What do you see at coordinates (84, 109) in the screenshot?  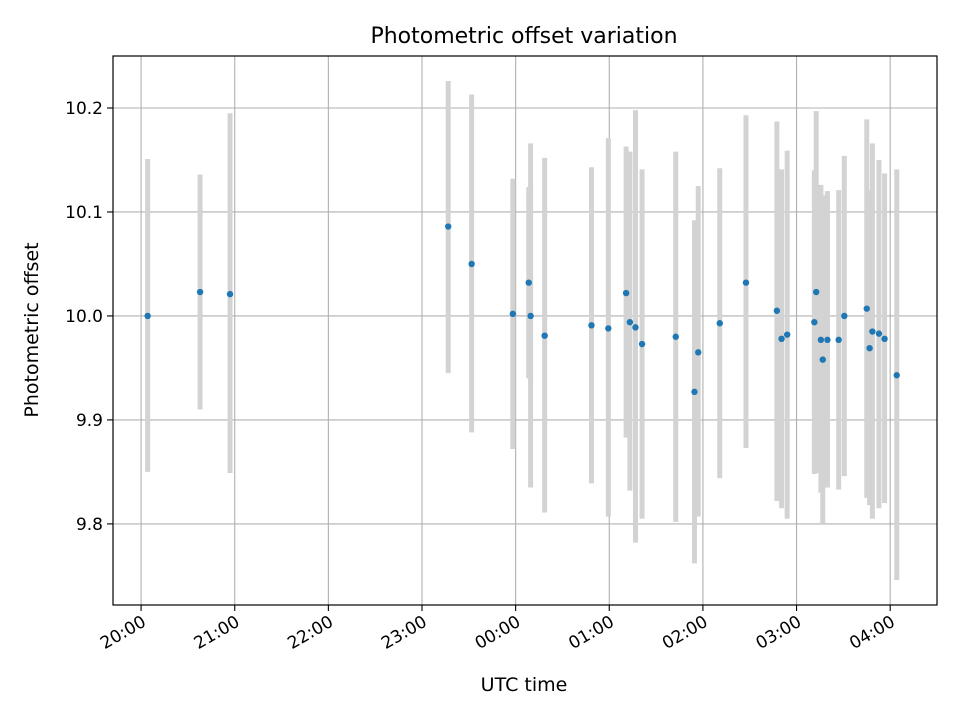 I see `y-tick-label: 10.2` at bounding box center [84, 109].